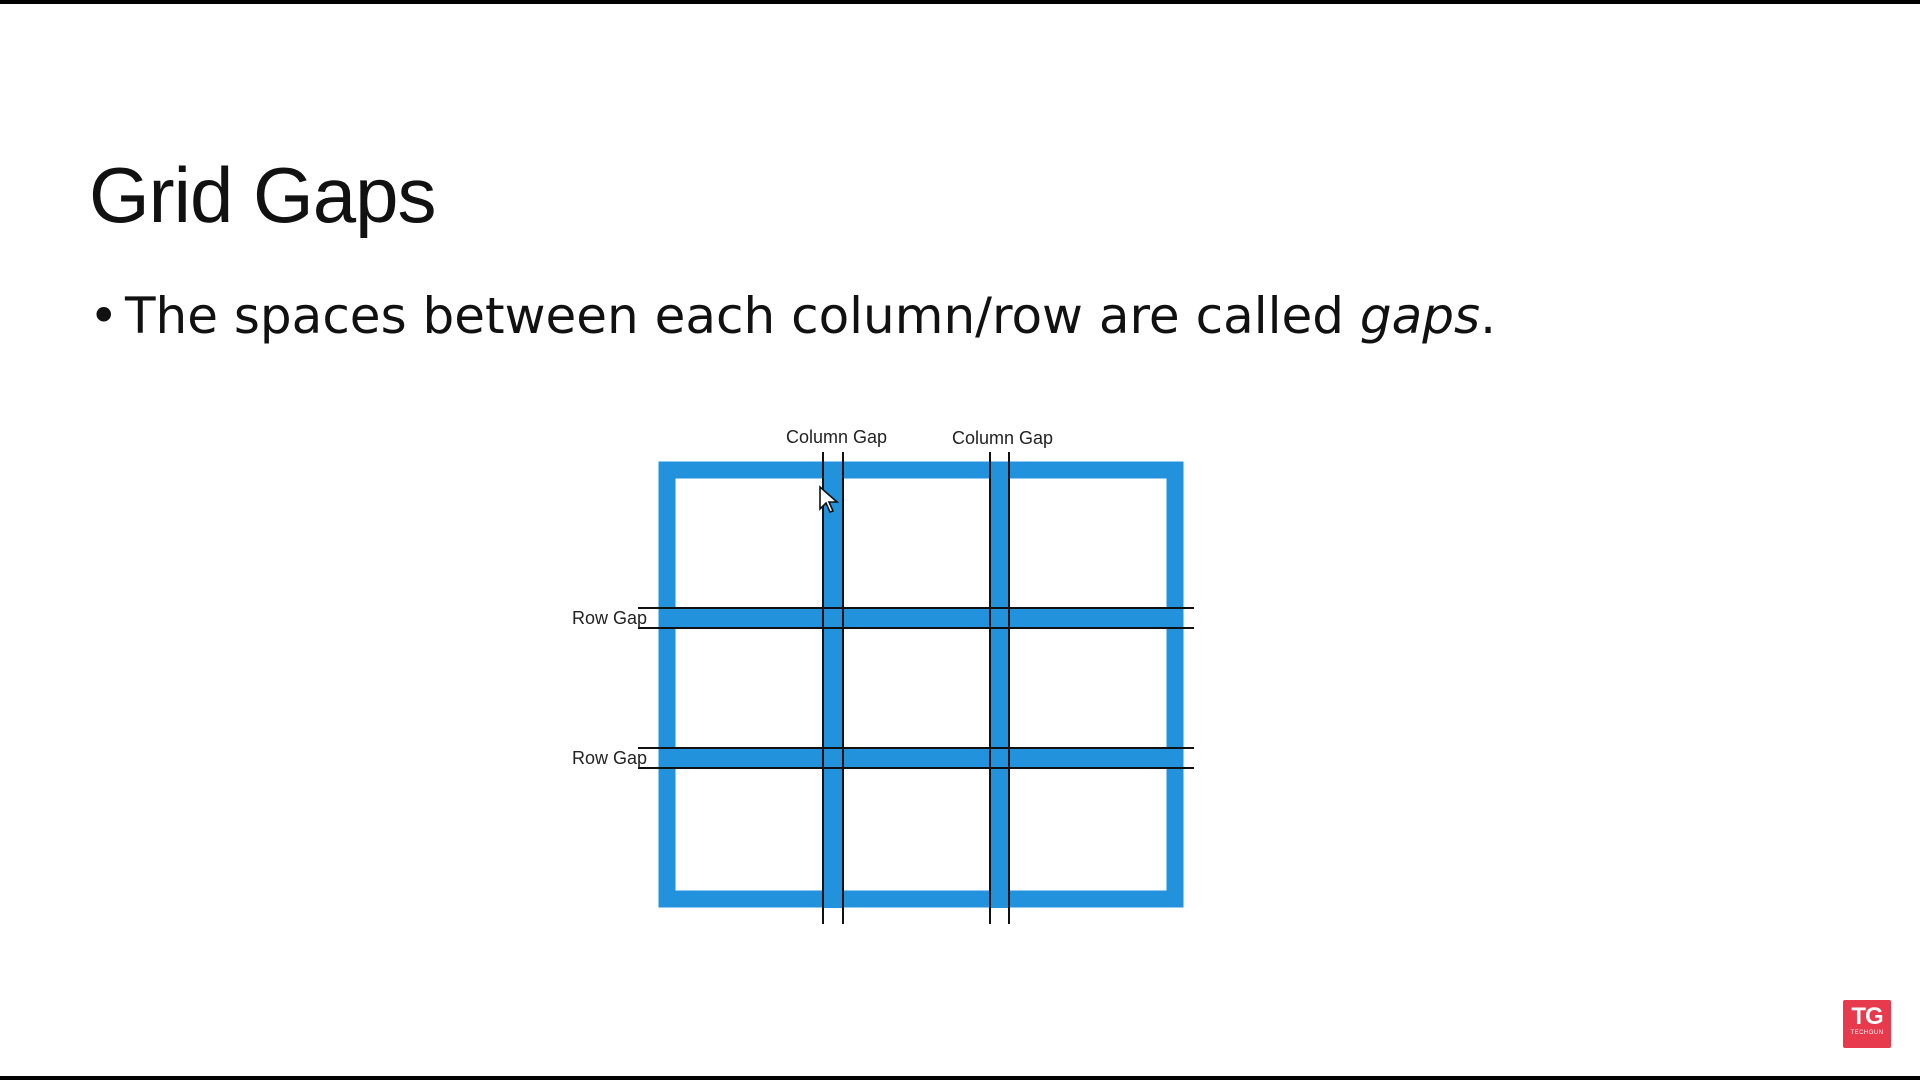 This screenshot has height=1080, width=1920. Describe the element at coordinates (609, 758) in the screenshot. I see `row-gap-label-2: Row Gap` at that location.